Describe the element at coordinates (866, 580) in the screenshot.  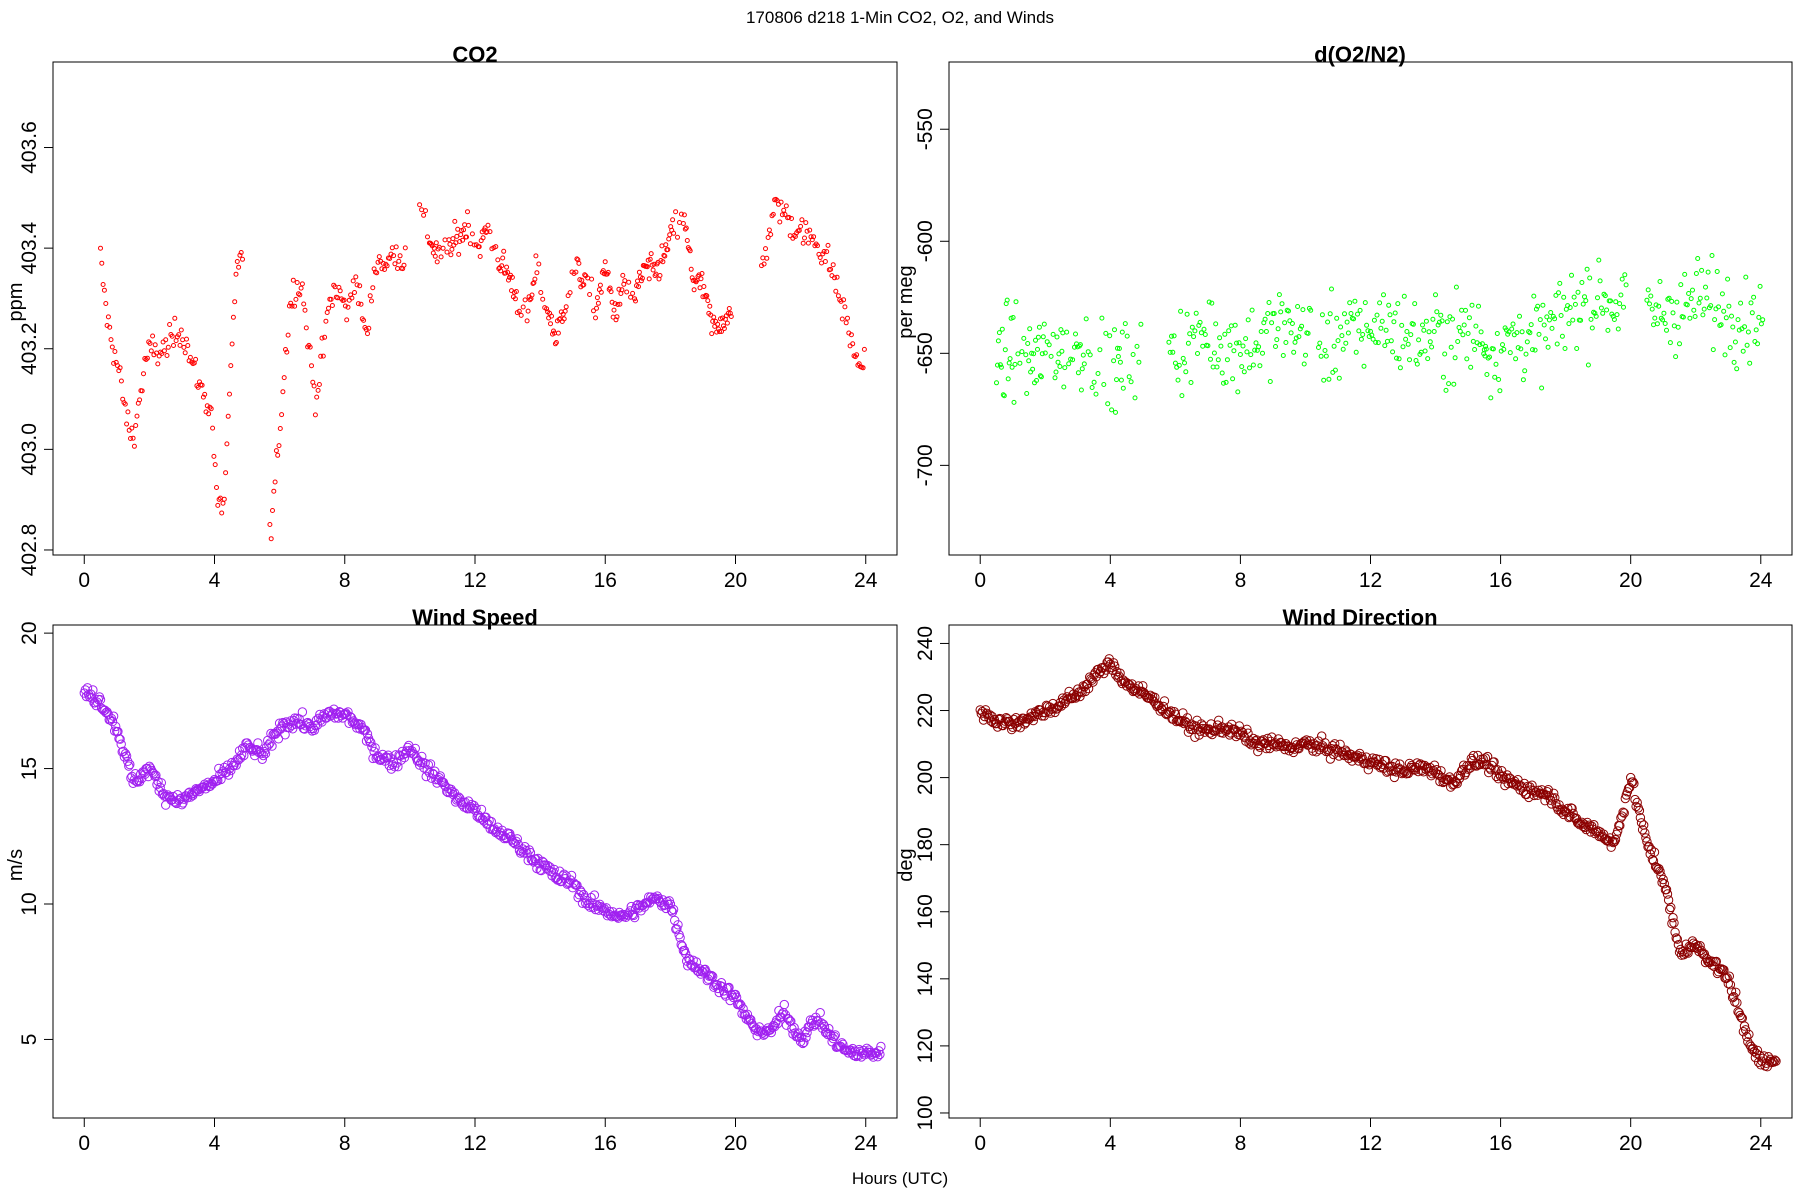
I see `co2-x-tick-label: 24` at that location.